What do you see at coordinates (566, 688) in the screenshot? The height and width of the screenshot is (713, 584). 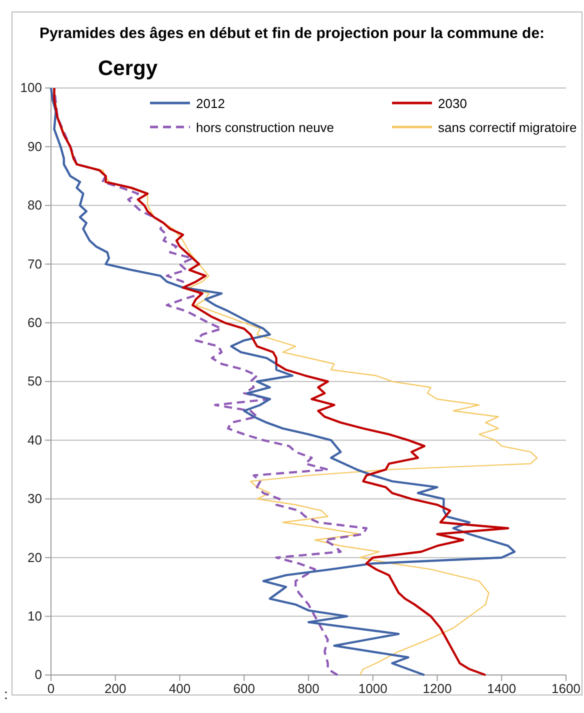 I see `x-tick-label: 1600` at bounding box center [566, 688].